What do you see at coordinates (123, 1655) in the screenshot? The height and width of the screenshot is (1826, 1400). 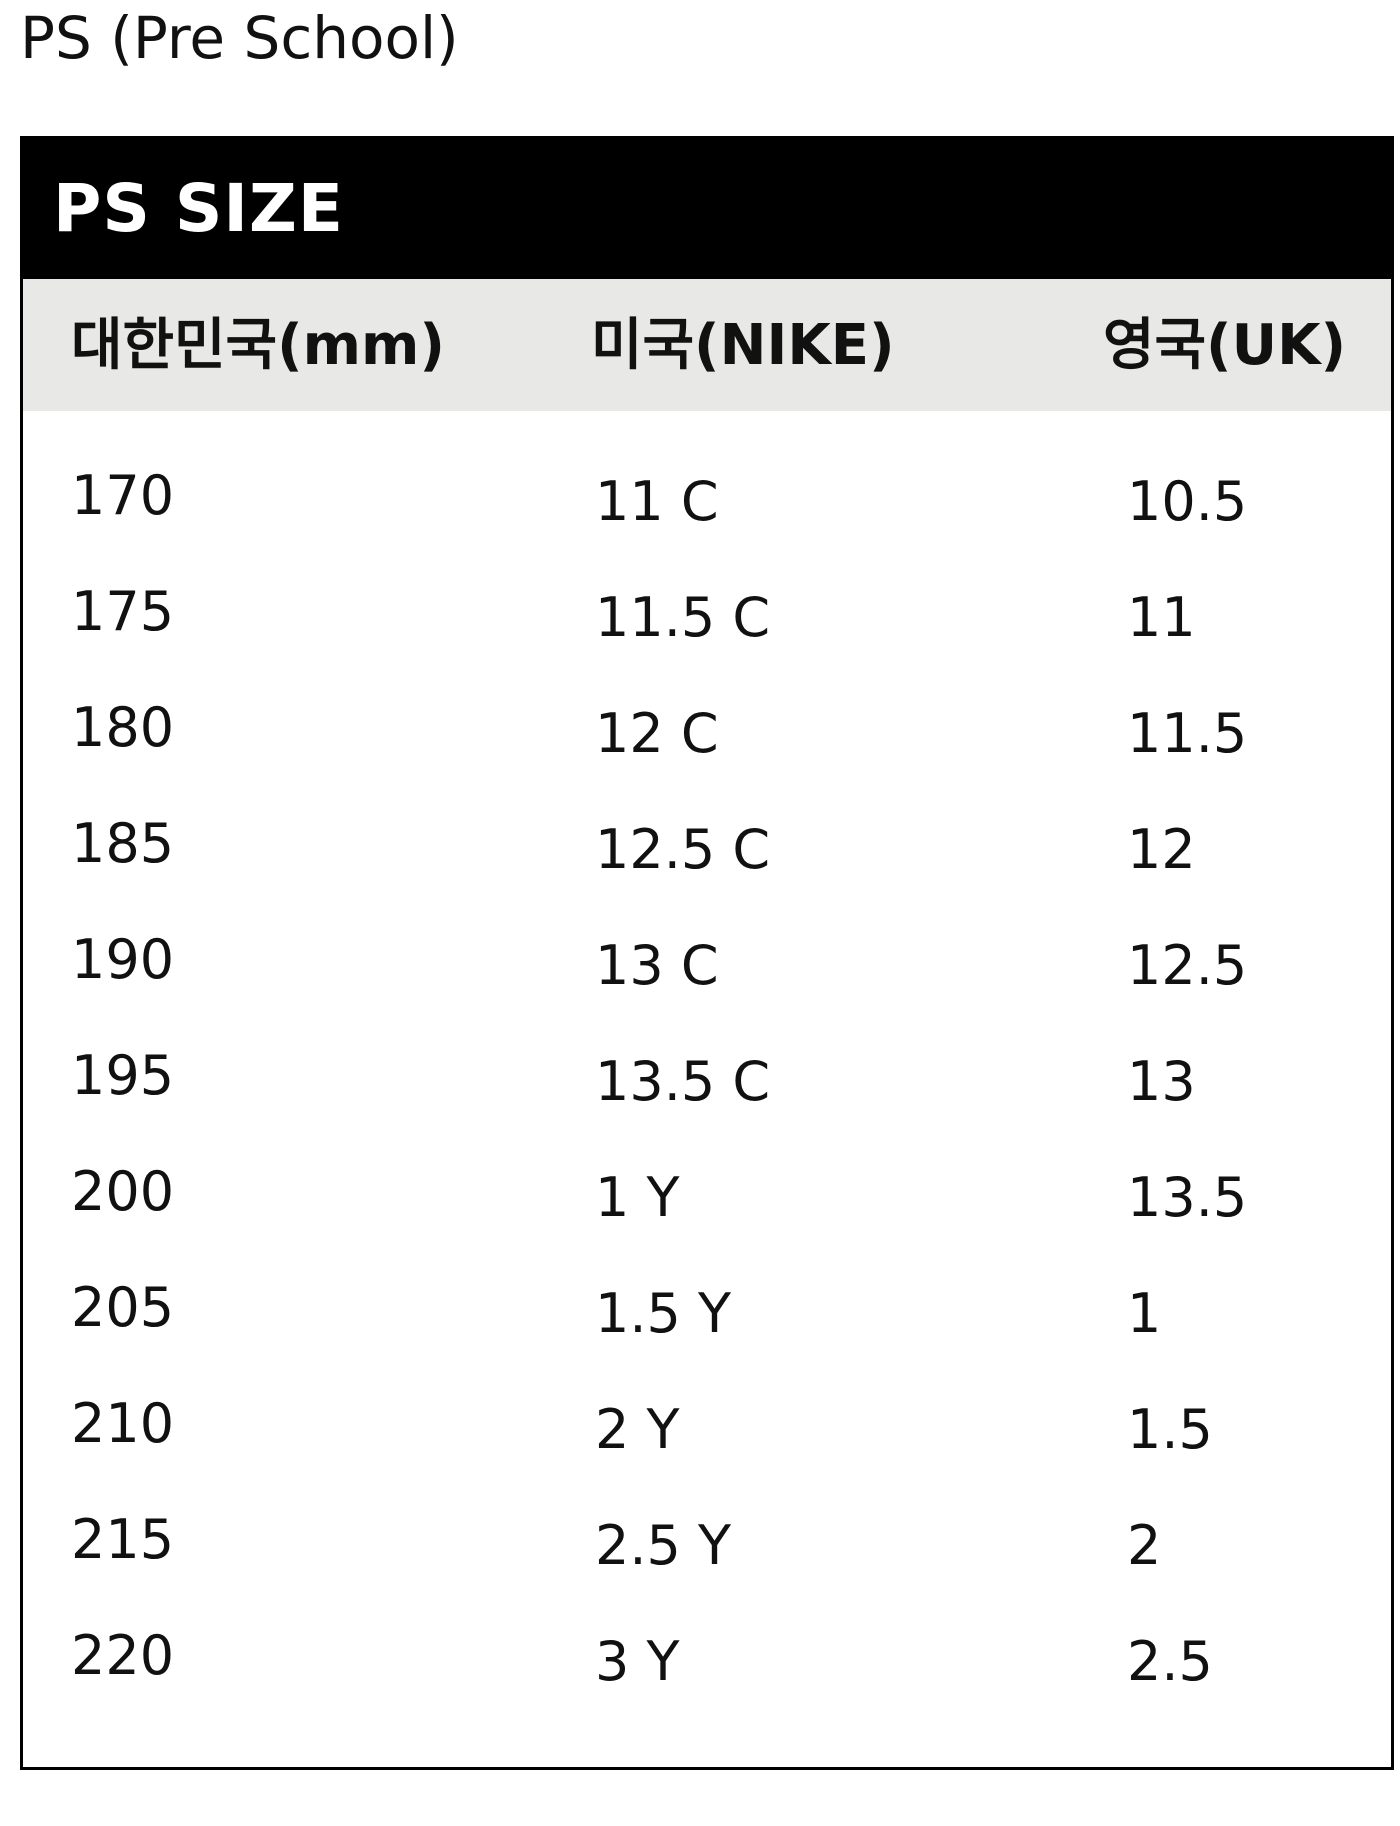 I see `cell-korea-mm: 220` at bounding box center [123, 1655].